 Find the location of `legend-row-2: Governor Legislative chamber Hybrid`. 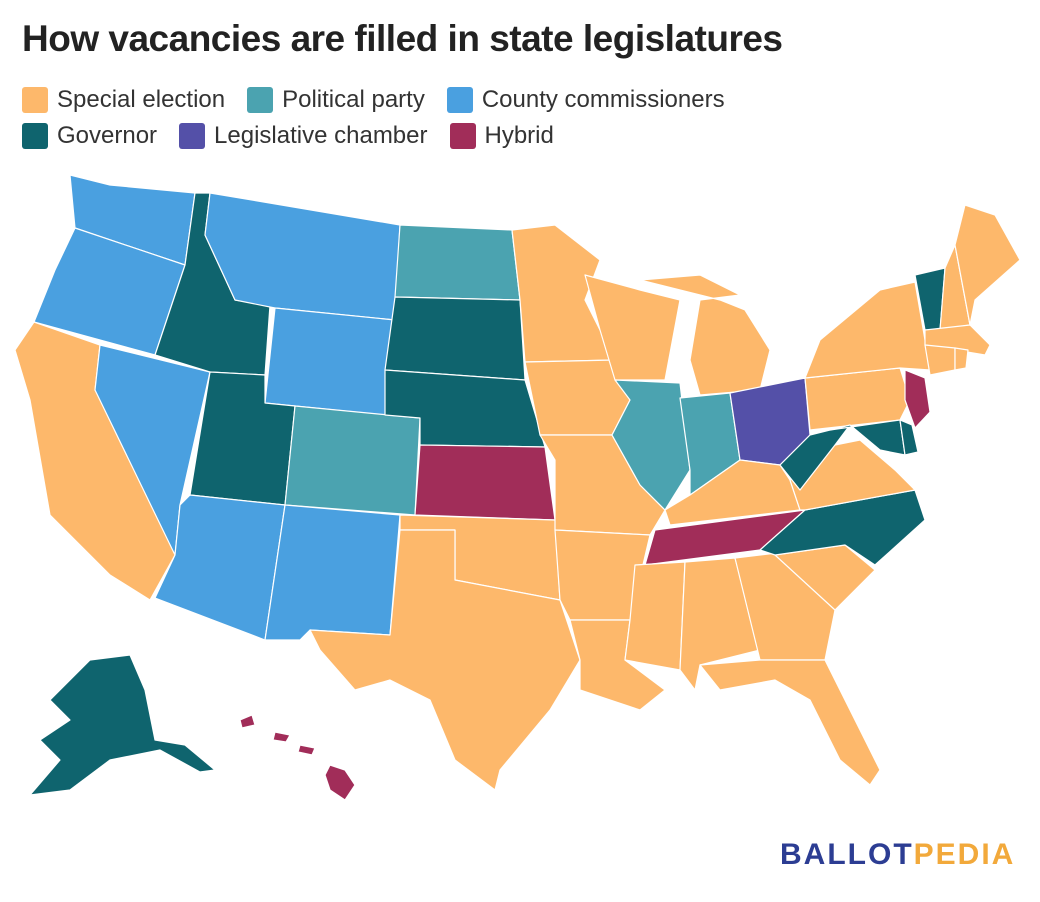

legend-row-2: Governor Legislative chamber Hybrid is located at coordinates (522, 136).